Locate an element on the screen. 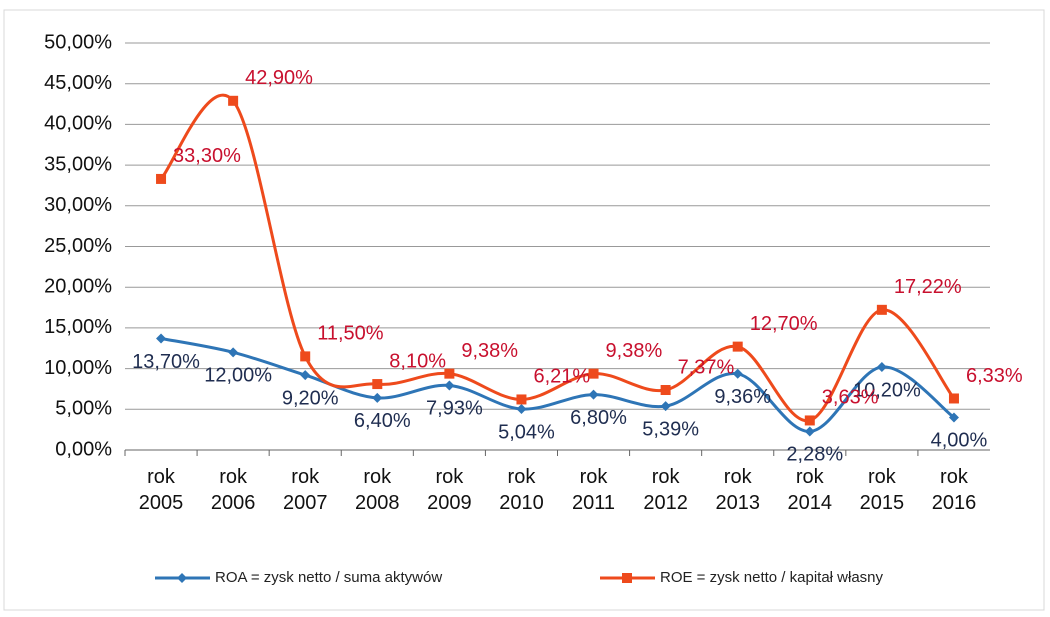 The height and width of the screenshot is (617, 1050). x-tick-label: rok 2009 is located at coordinates (449, 490).